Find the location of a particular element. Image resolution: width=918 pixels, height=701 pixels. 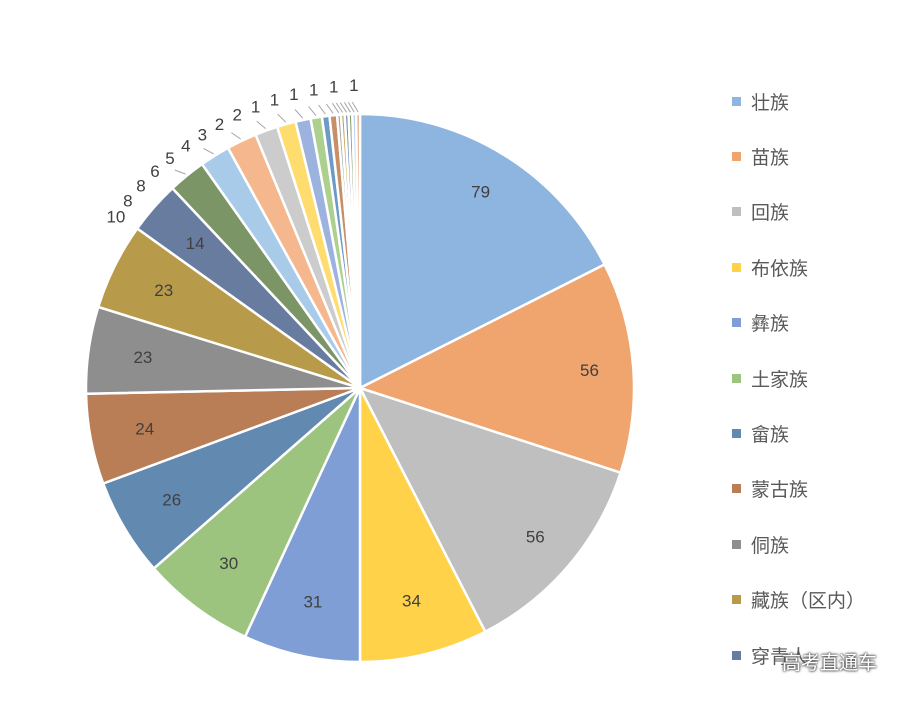

legend-label: 回族 is located at coordinates (770, 213).